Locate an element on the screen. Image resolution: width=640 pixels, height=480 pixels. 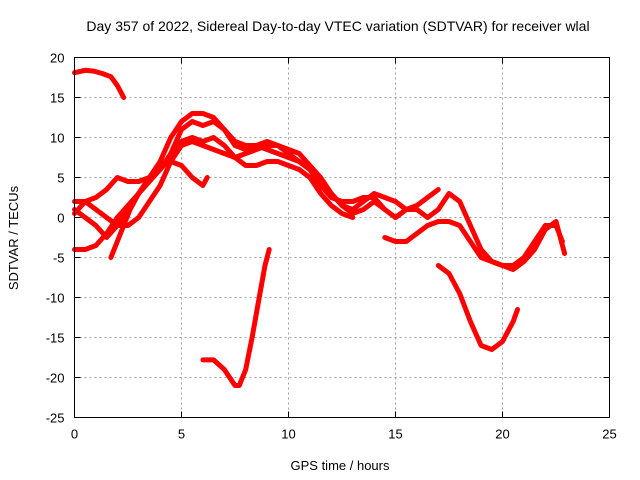
x-tick-label: 15 is located at coordinates (395, 434).